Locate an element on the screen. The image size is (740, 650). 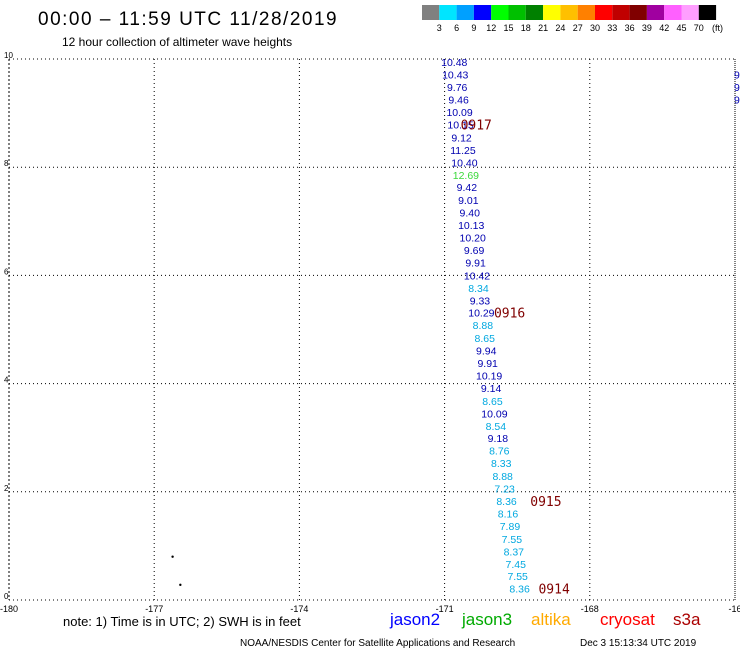
x-tick-label: -16 is located at coordinates (734, 609).